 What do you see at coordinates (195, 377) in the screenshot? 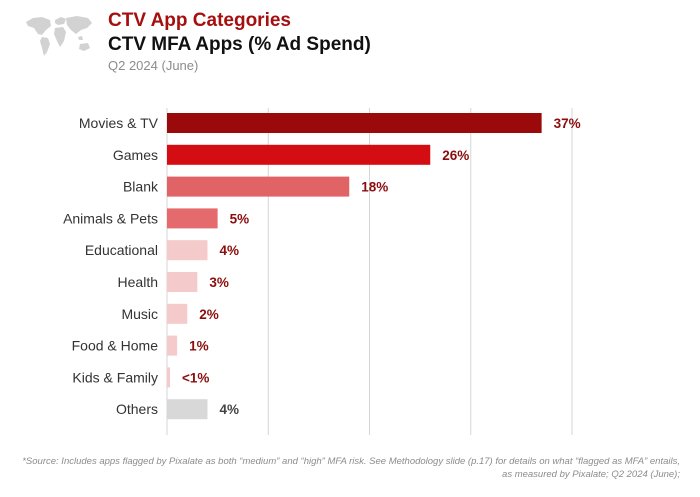
I see `value-label: <1%` at bounding box center [195, 377].